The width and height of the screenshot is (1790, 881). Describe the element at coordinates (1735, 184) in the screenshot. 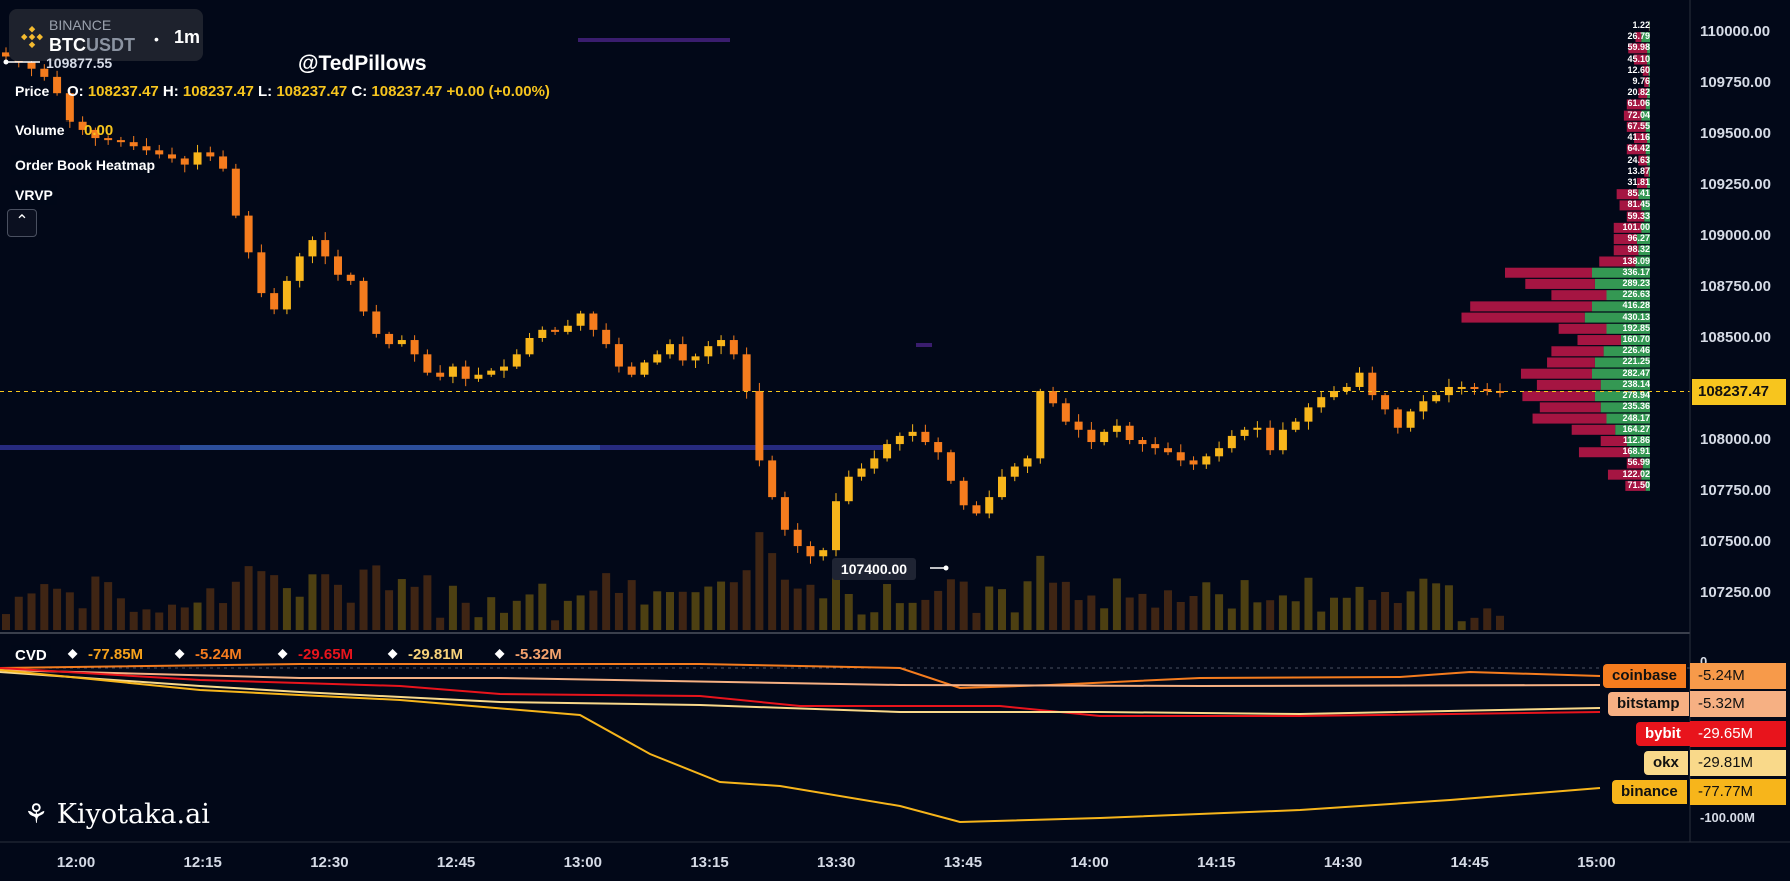

I see `price-axis-label: 109250.00` at that location.